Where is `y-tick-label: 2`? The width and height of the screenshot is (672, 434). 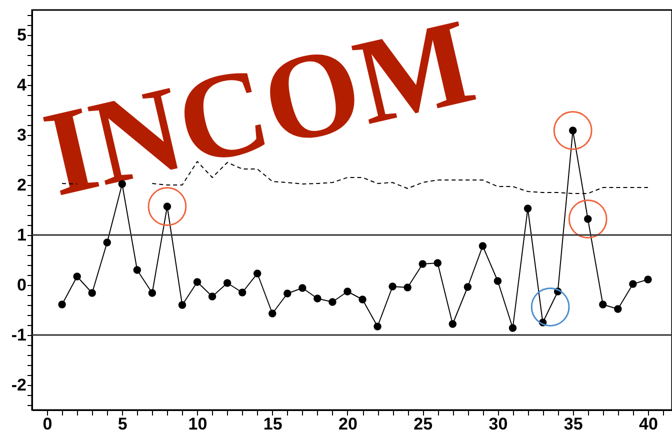 y-tick-label: 2 is located at coordinates (21, 185).